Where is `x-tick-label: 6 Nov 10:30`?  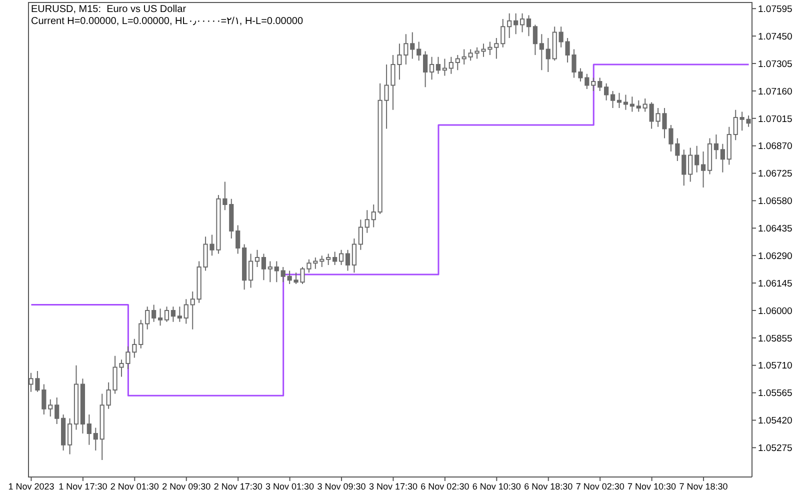
x-tick-label: 6 Nov 10:30 is located at coordinates (496, 486).